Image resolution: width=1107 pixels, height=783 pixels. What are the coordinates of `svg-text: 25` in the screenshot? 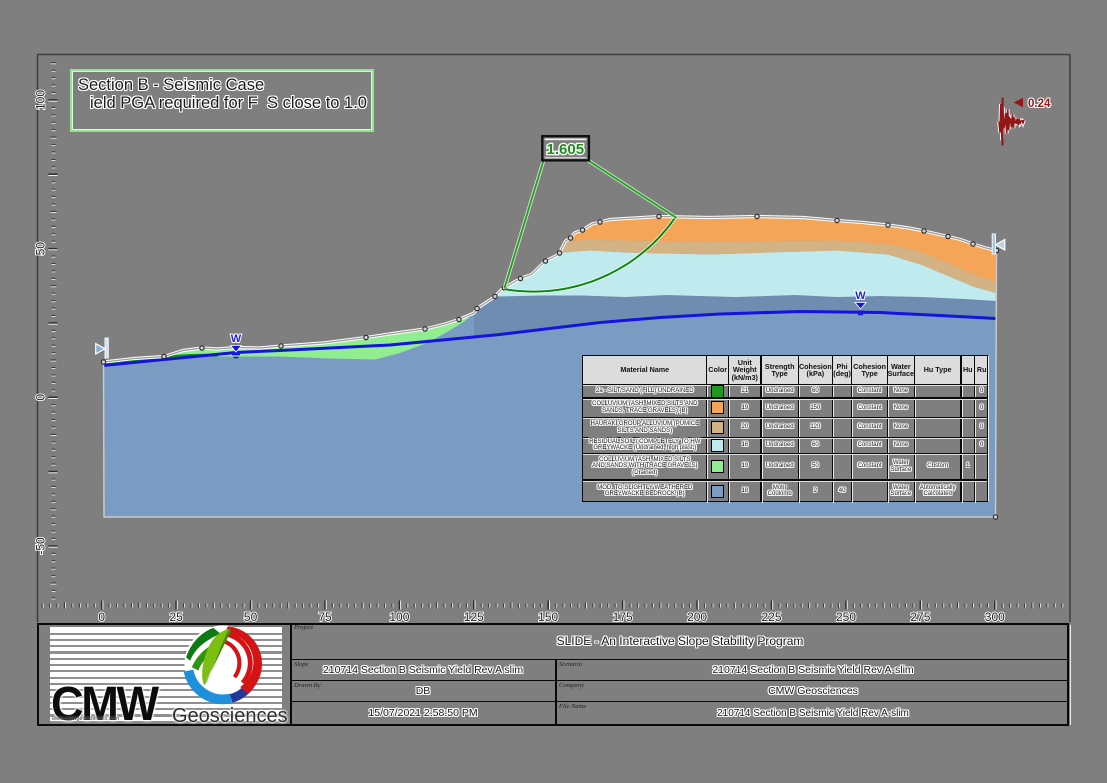 It's located at (176, 617).